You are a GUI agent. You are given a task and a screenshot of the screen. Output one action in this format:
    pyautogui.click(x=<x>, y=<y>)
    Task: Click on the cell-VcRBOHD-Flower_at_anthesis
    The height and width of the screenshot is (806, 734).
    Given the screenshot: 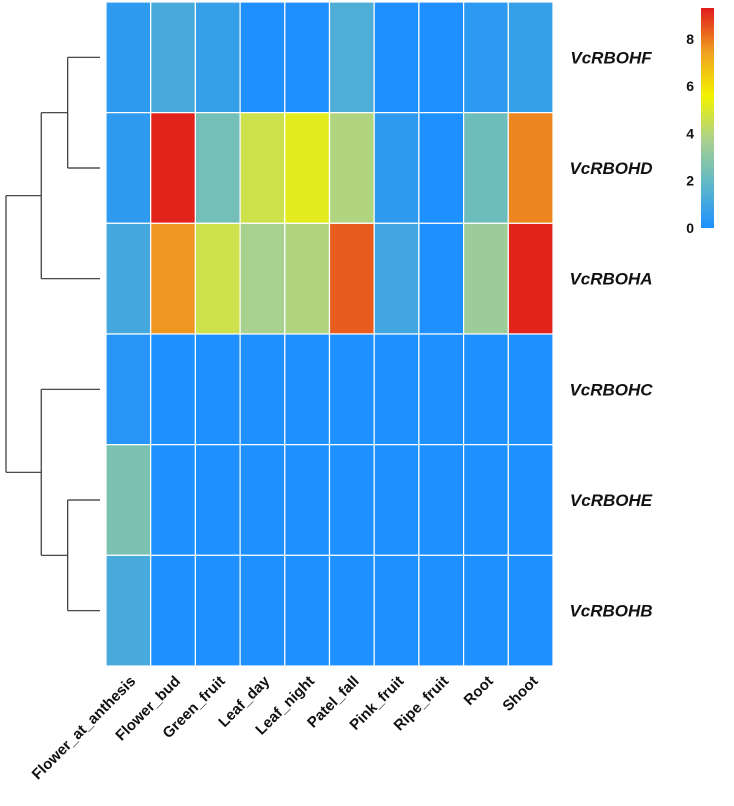 What is the action you would take?
    pyautogui.click(x=128, y=168)
    